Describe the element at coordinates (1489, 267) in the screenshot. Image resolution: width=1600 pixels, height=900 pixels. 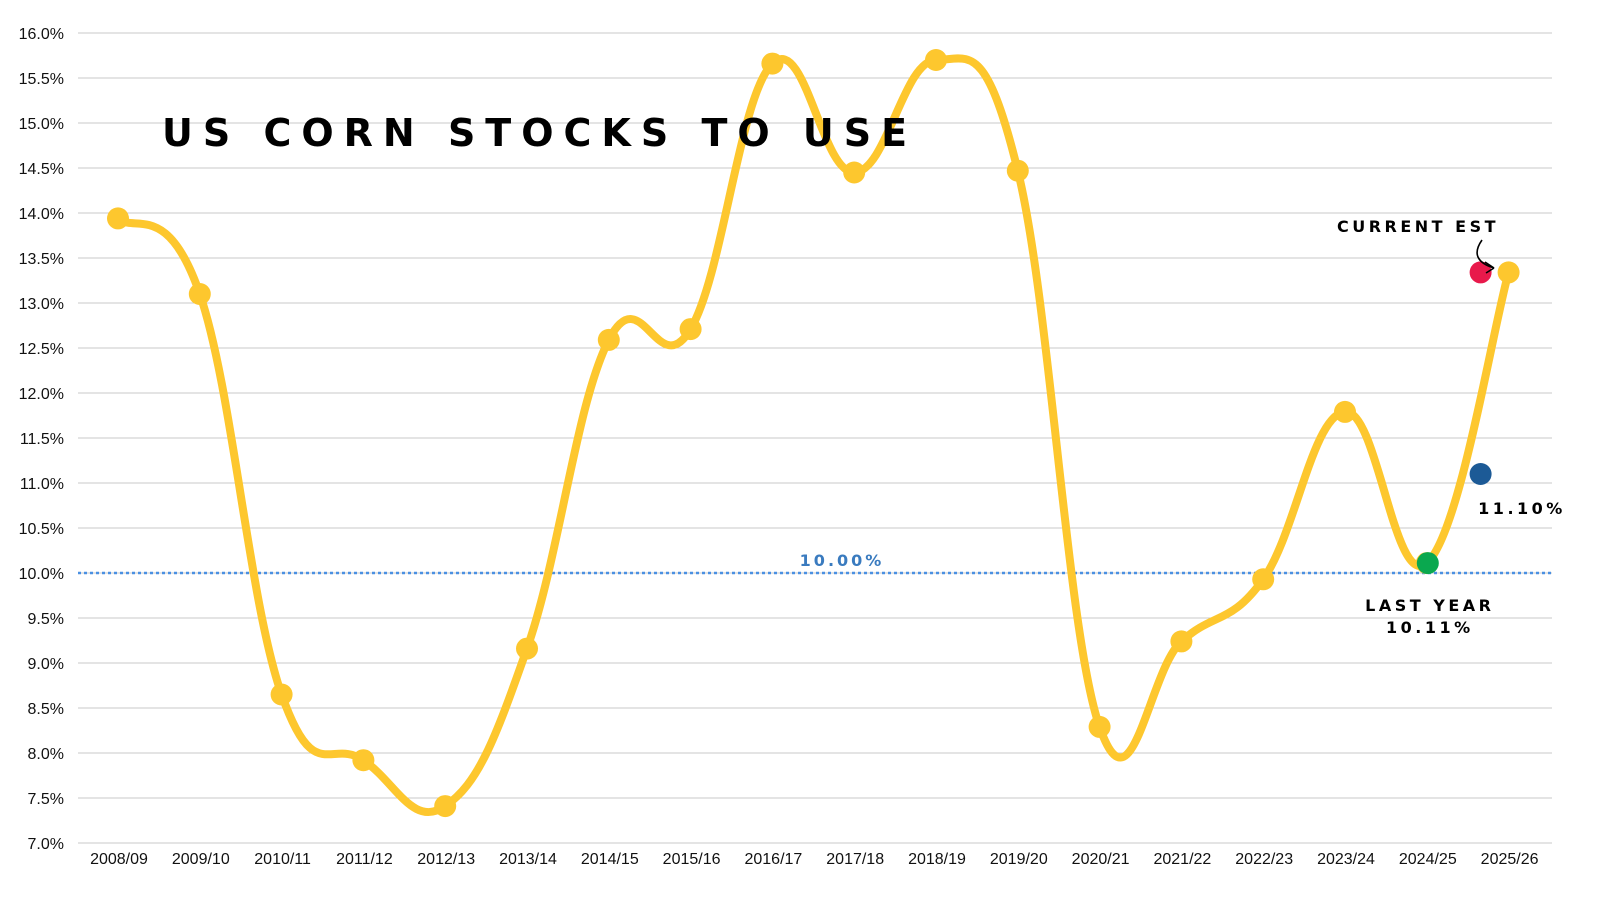
I see `annotation-arrowhead` at that location.